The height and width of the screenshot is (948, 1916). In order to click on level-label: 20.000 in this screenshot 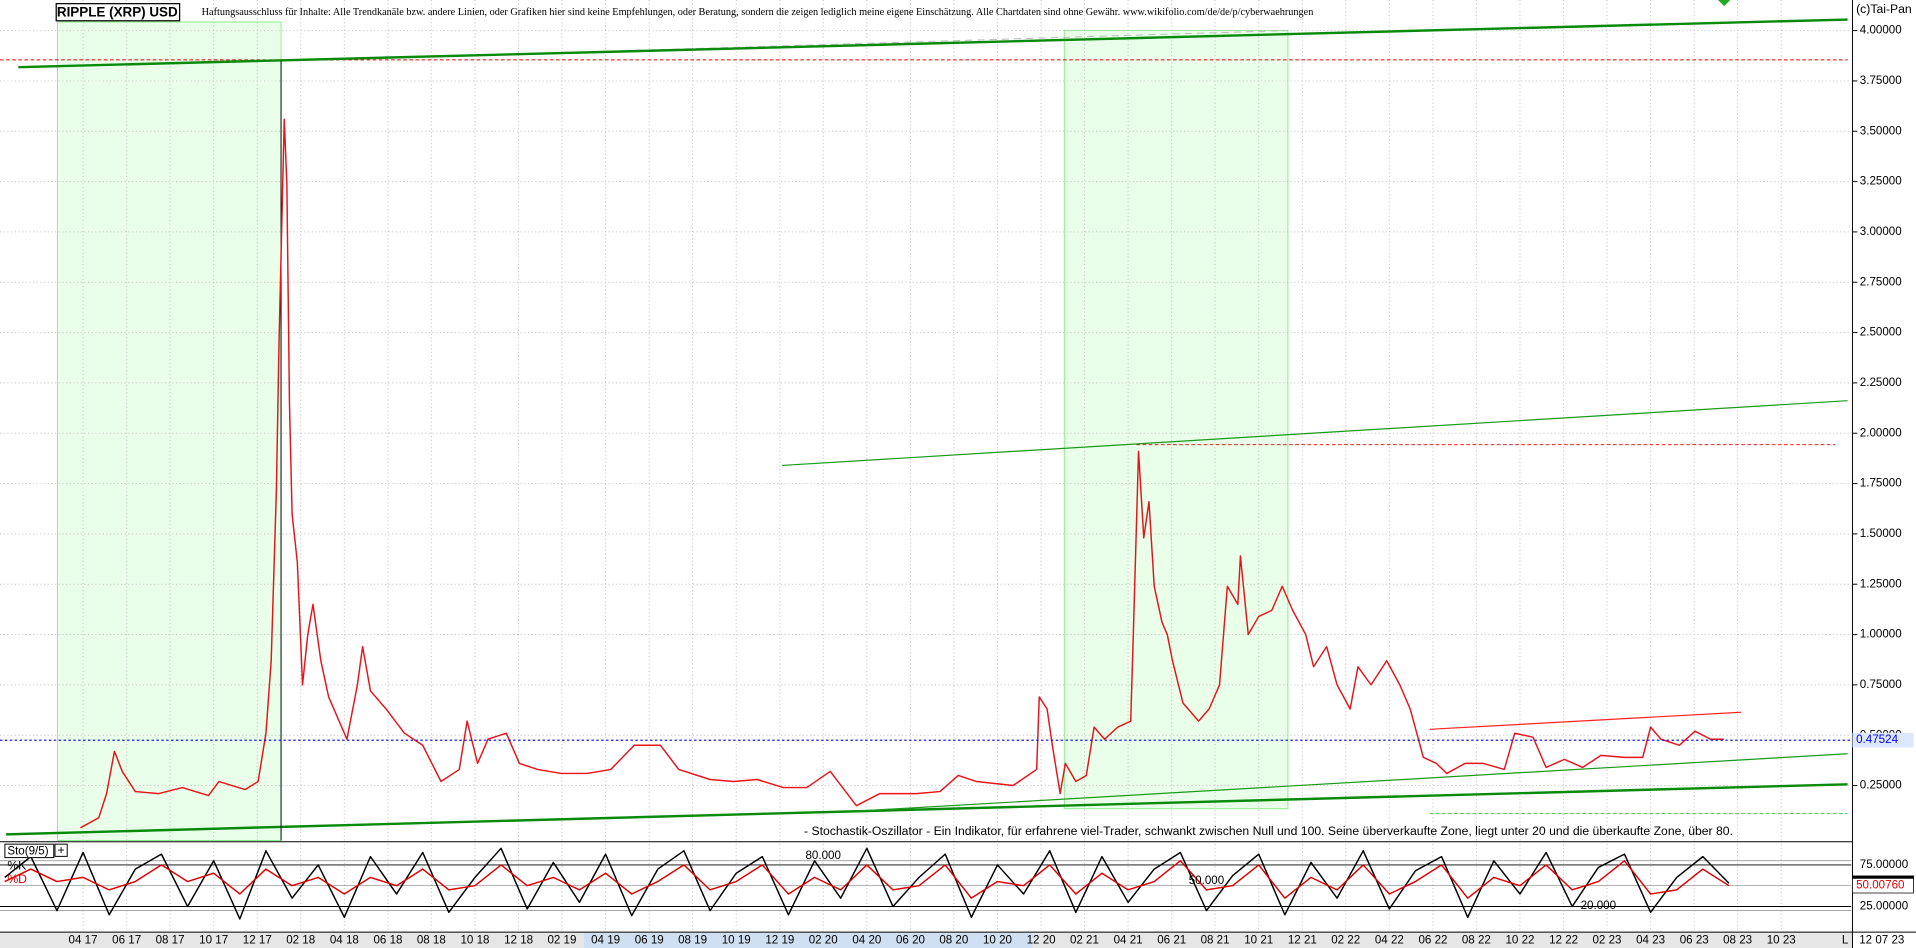, I will do `click(1598, 905)`.